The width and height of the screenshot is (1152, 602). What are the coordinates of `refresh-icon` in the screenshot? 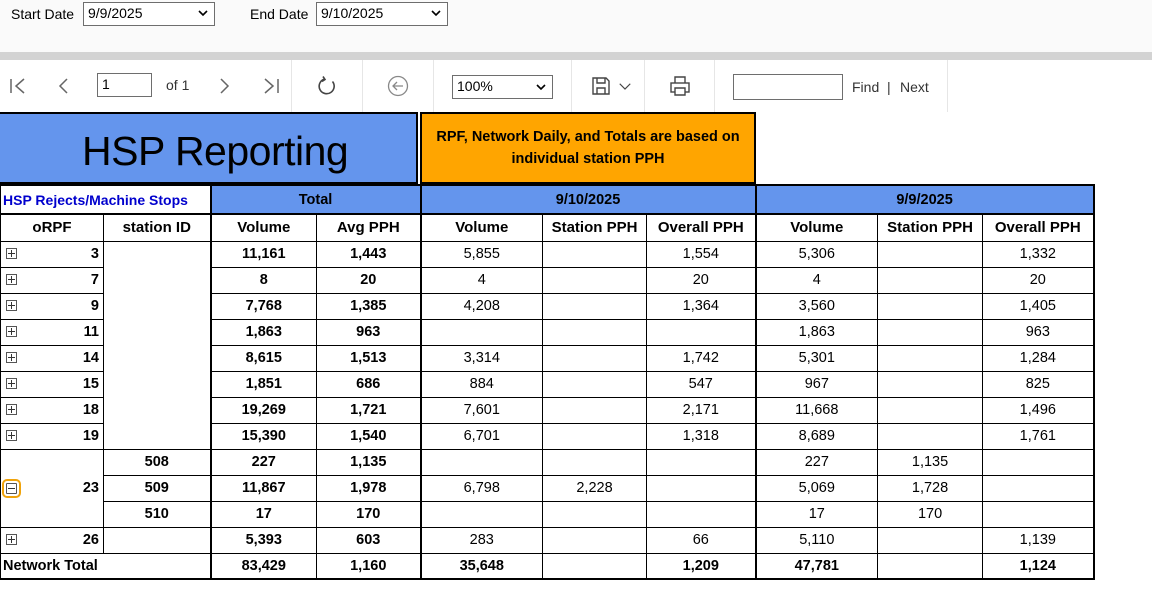 It's located at (327, 86).